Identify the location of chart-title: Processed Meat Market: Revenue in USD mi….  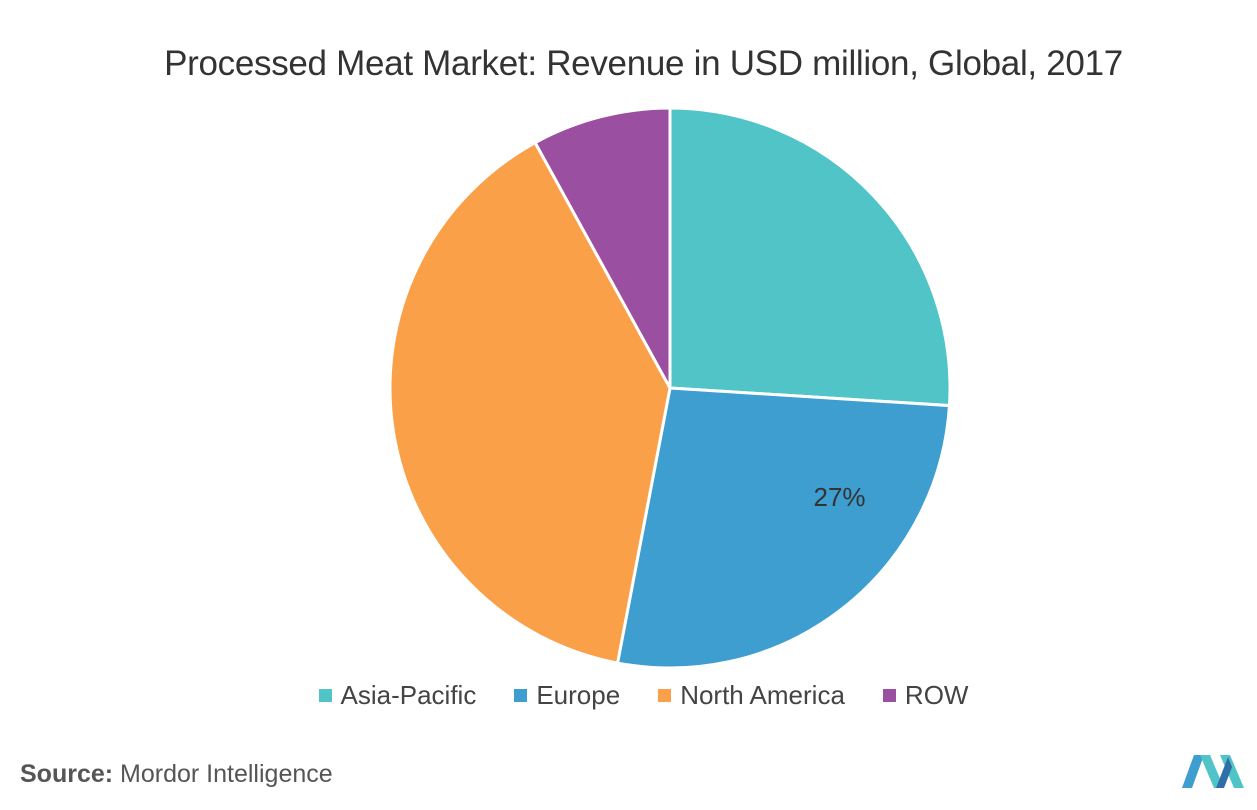
(643, 63).